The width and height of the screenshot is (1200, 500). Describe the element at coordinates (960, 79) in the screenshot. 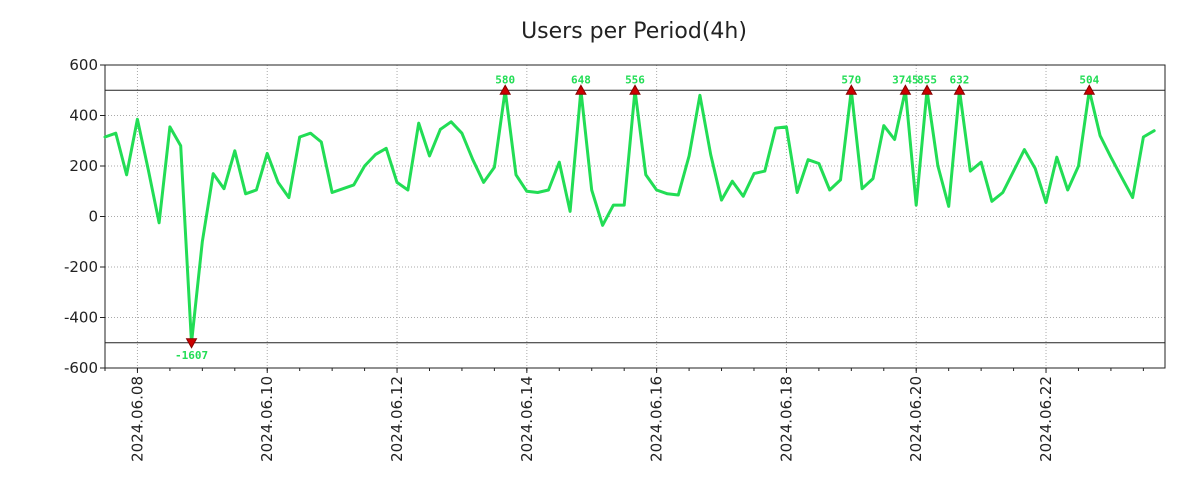

I see `clip-value-label: 632` at that location.